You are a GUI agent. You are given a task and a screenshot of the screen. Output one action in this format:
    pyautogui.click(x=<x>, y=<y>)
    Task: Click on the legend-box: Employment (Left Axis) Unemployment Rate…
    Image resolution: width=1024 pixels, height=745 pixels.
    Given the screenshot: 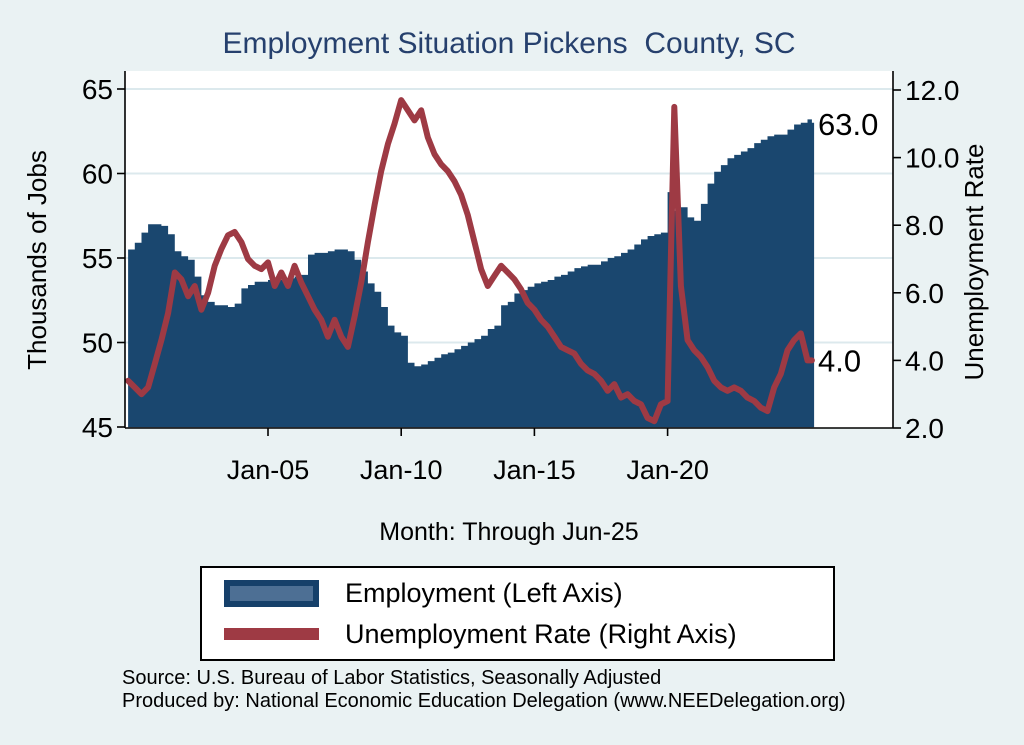 What is the action you would take?
    pyautogui.click(x=517, y=613)
    